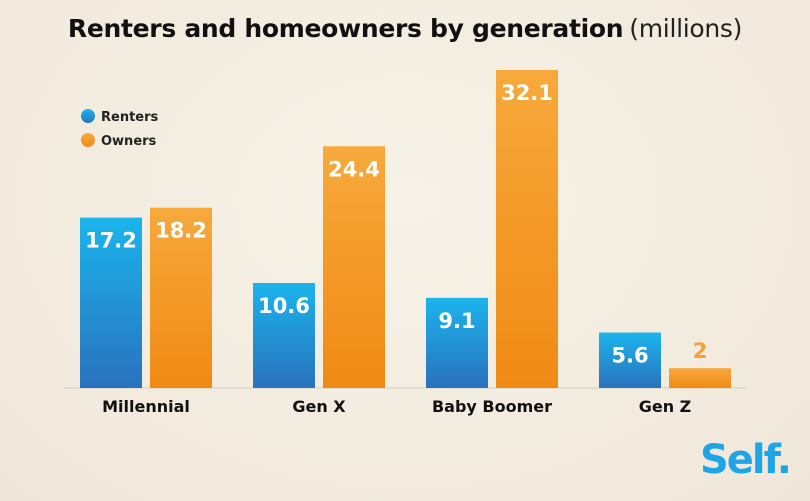 The image size is (810, 501). Describe the element at coordinates (629, 356) in the screenshot. I see `data-label-renters-gen-z: 5.6` at that location.